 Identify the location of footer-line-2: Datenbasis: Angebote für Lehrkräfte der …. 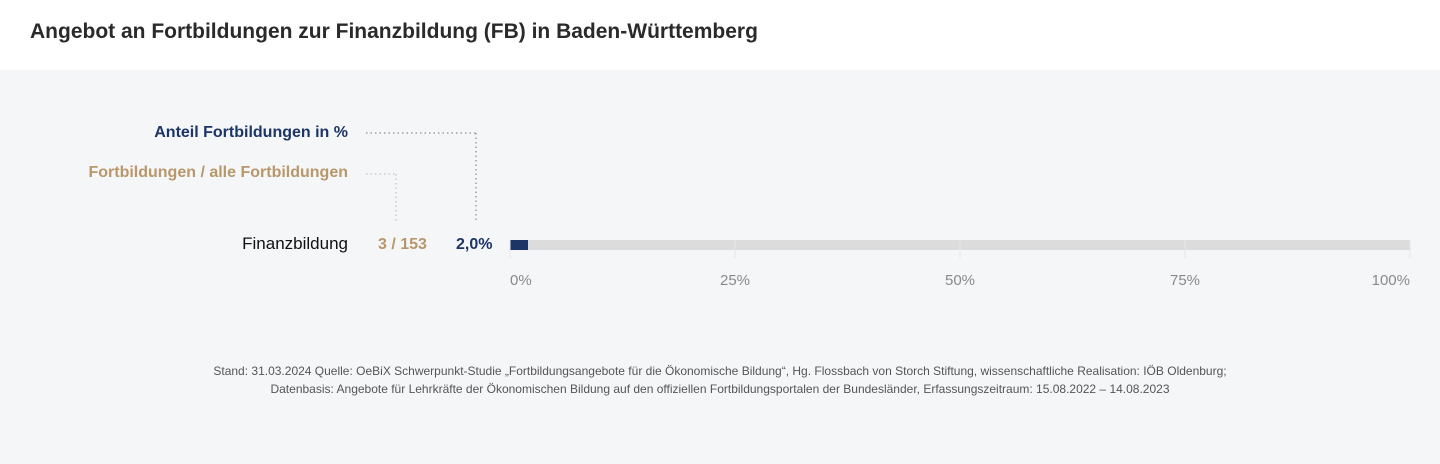
(720, 389).